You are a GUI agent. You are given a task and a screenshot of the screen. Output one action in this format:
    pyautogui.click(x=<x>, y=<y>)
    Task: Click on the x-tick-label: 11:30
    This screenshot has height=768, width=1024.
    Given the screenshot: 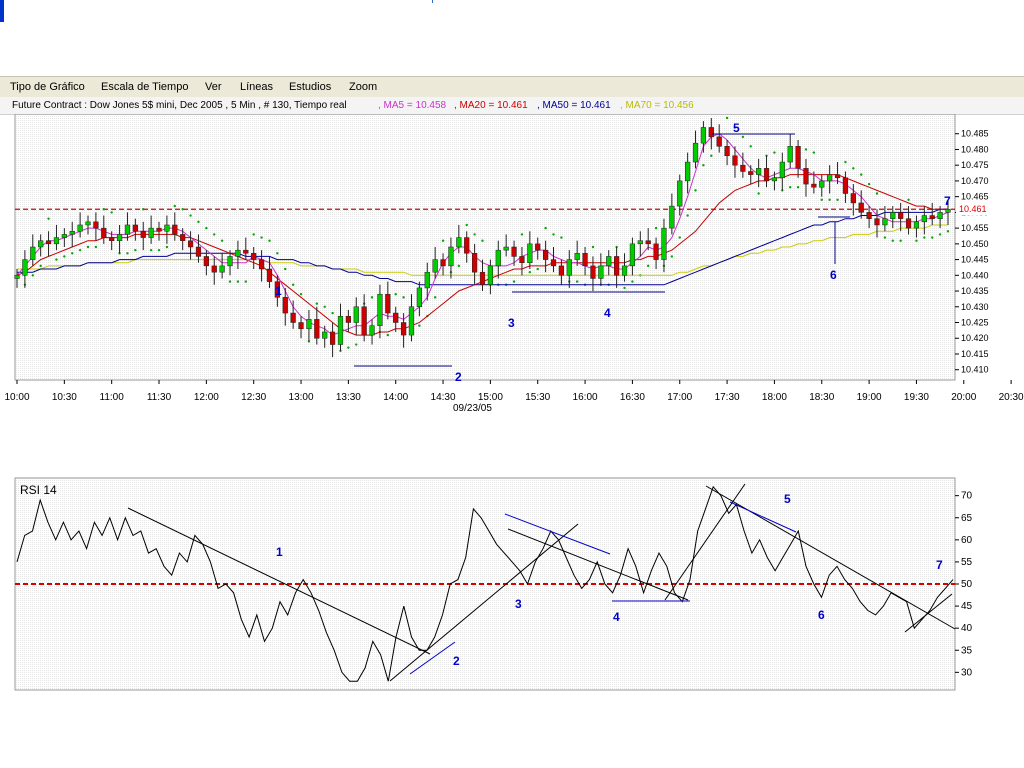 What is the action you would take?
    pyautogui.click(x=159, y=397)
    